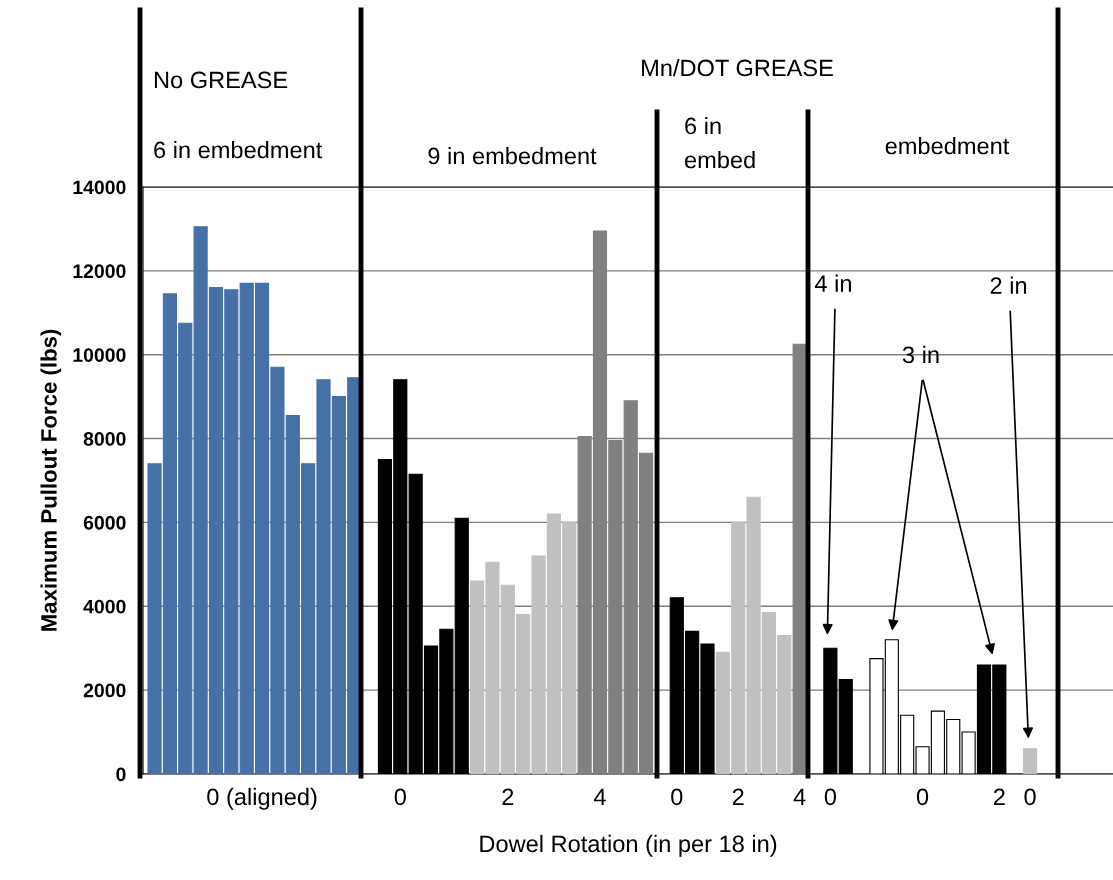  I want to click on y-axis-title: Maximum Pullout Force (lbs), so click(51, 480).